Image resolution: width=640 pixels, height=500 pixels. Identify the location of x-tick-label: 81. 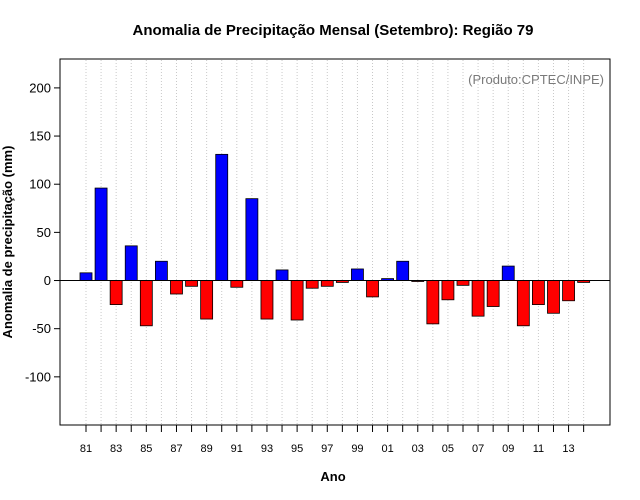
(86, 449).